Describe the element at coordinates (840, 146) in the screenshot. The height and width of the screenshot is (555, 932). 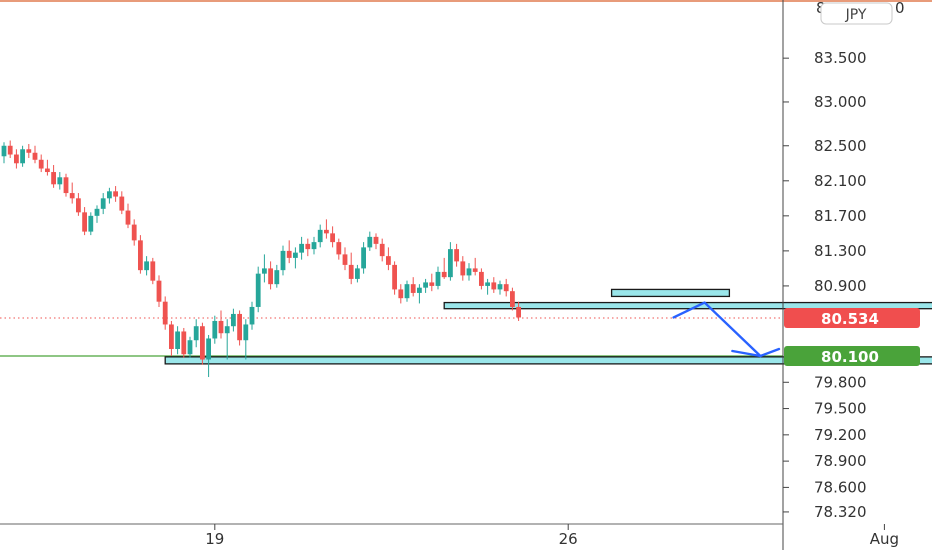
I see `y-tick-label: 82.500` at that location.